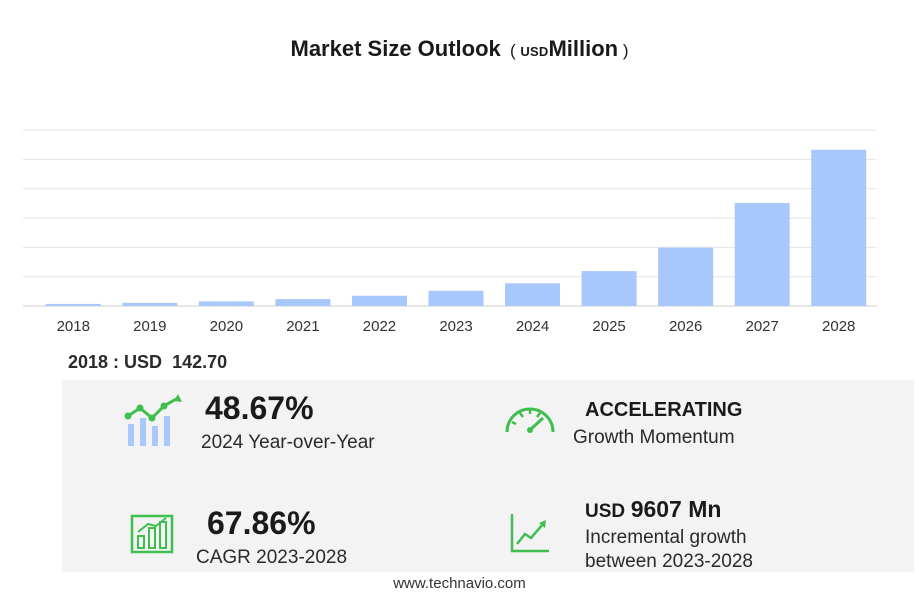 This screenshot has height=595, width=919. I want to click on x-tick-label-2021: 2021, so click(302, 326).